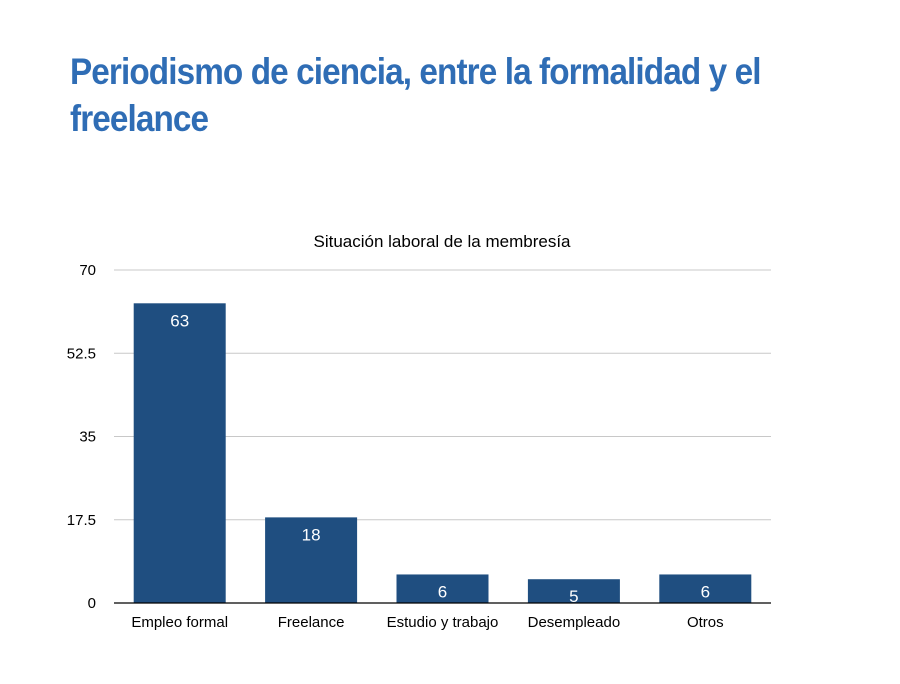 The height and width of the screenshot is (684, 900). Describe the element at coordinates (81, 520) in the screenshot. I see `y-tick-label: 17.5` at that location.